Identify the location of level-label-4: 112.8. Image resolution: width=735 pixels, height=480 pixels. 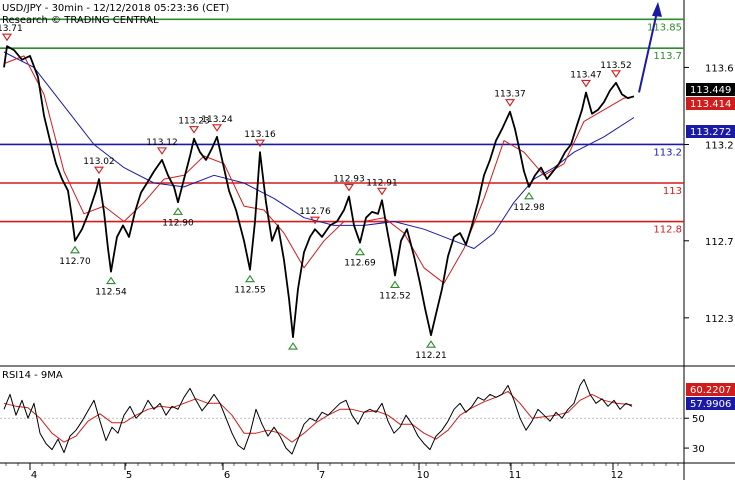
(667, 230).